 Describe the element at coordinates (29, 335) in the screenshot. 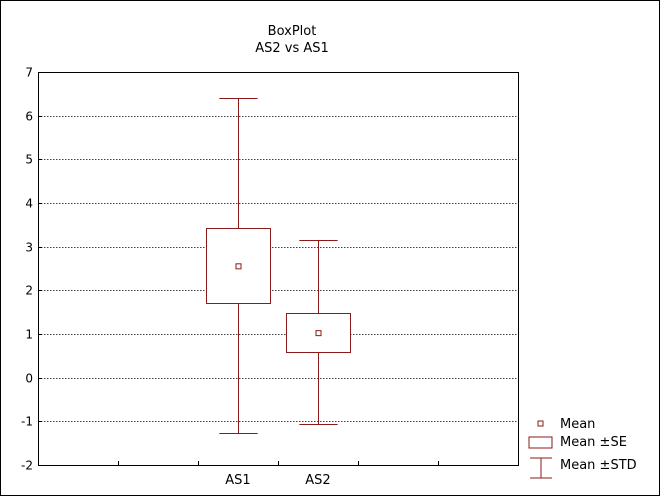

I see `y-tick-label: 1` at that location.